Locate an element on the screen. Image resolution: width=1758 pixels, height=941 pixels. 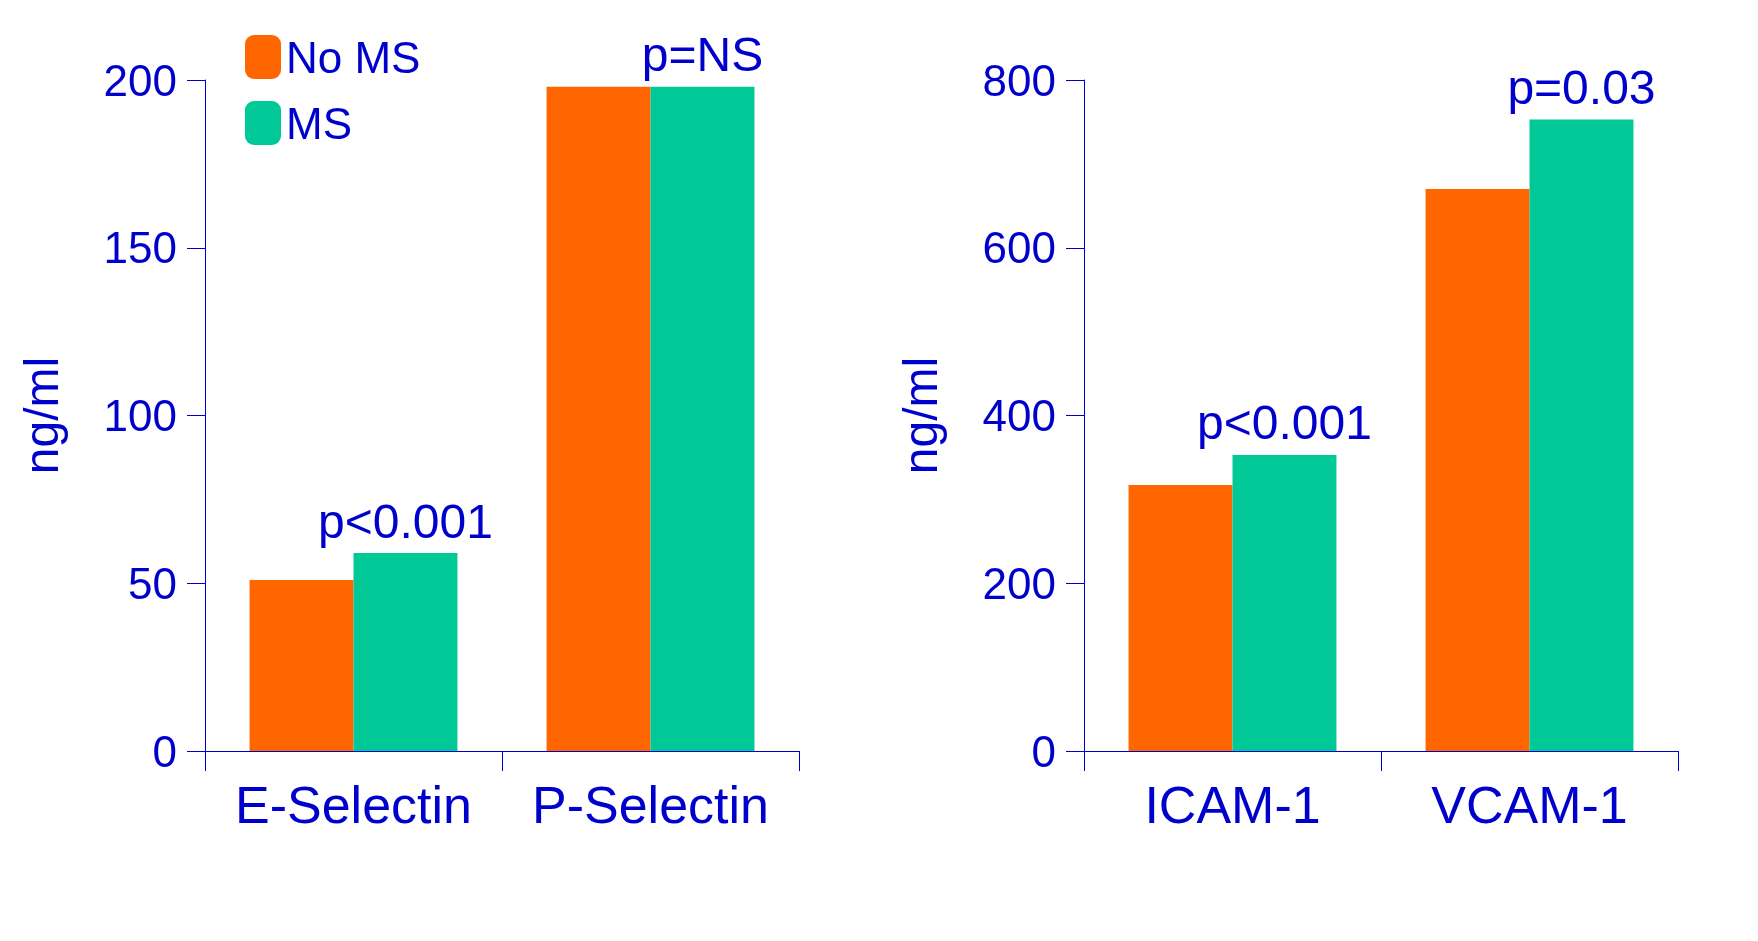
y-tick-label: 800 is located at coordinates (1019, 80).